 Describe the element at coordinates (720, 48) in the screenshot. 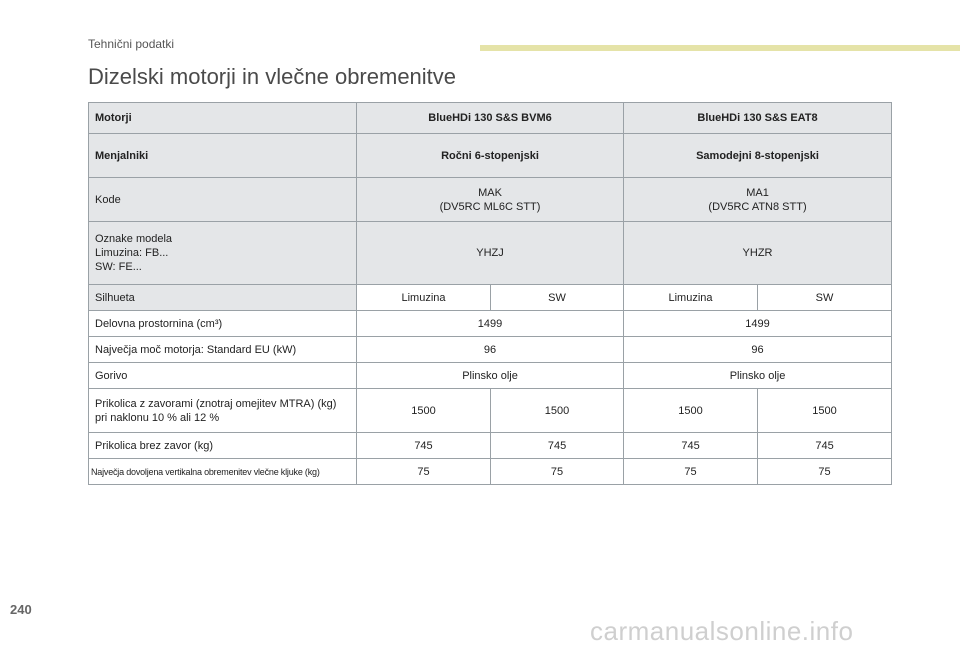

I see `header-accent-bar` at that location.